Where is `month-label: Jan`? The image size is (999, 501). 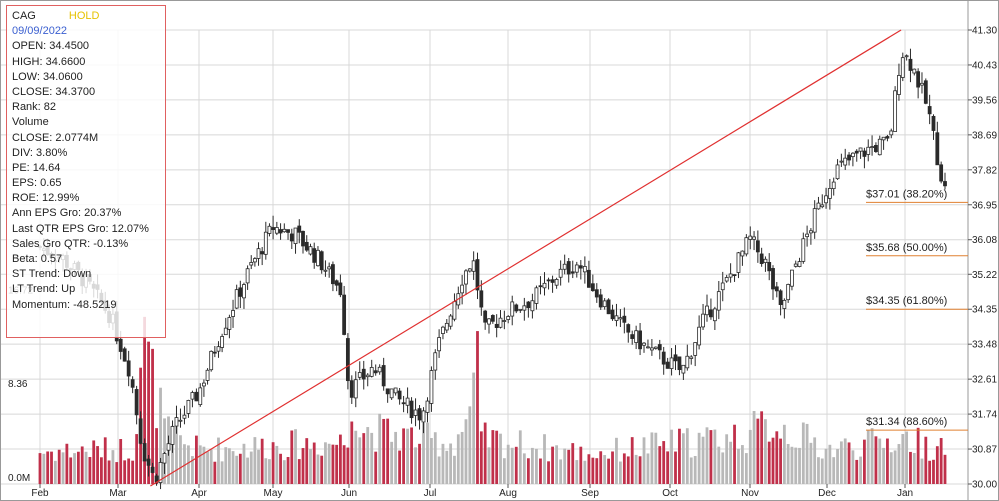
month-label: Jan is located at coordinates (905, 493).